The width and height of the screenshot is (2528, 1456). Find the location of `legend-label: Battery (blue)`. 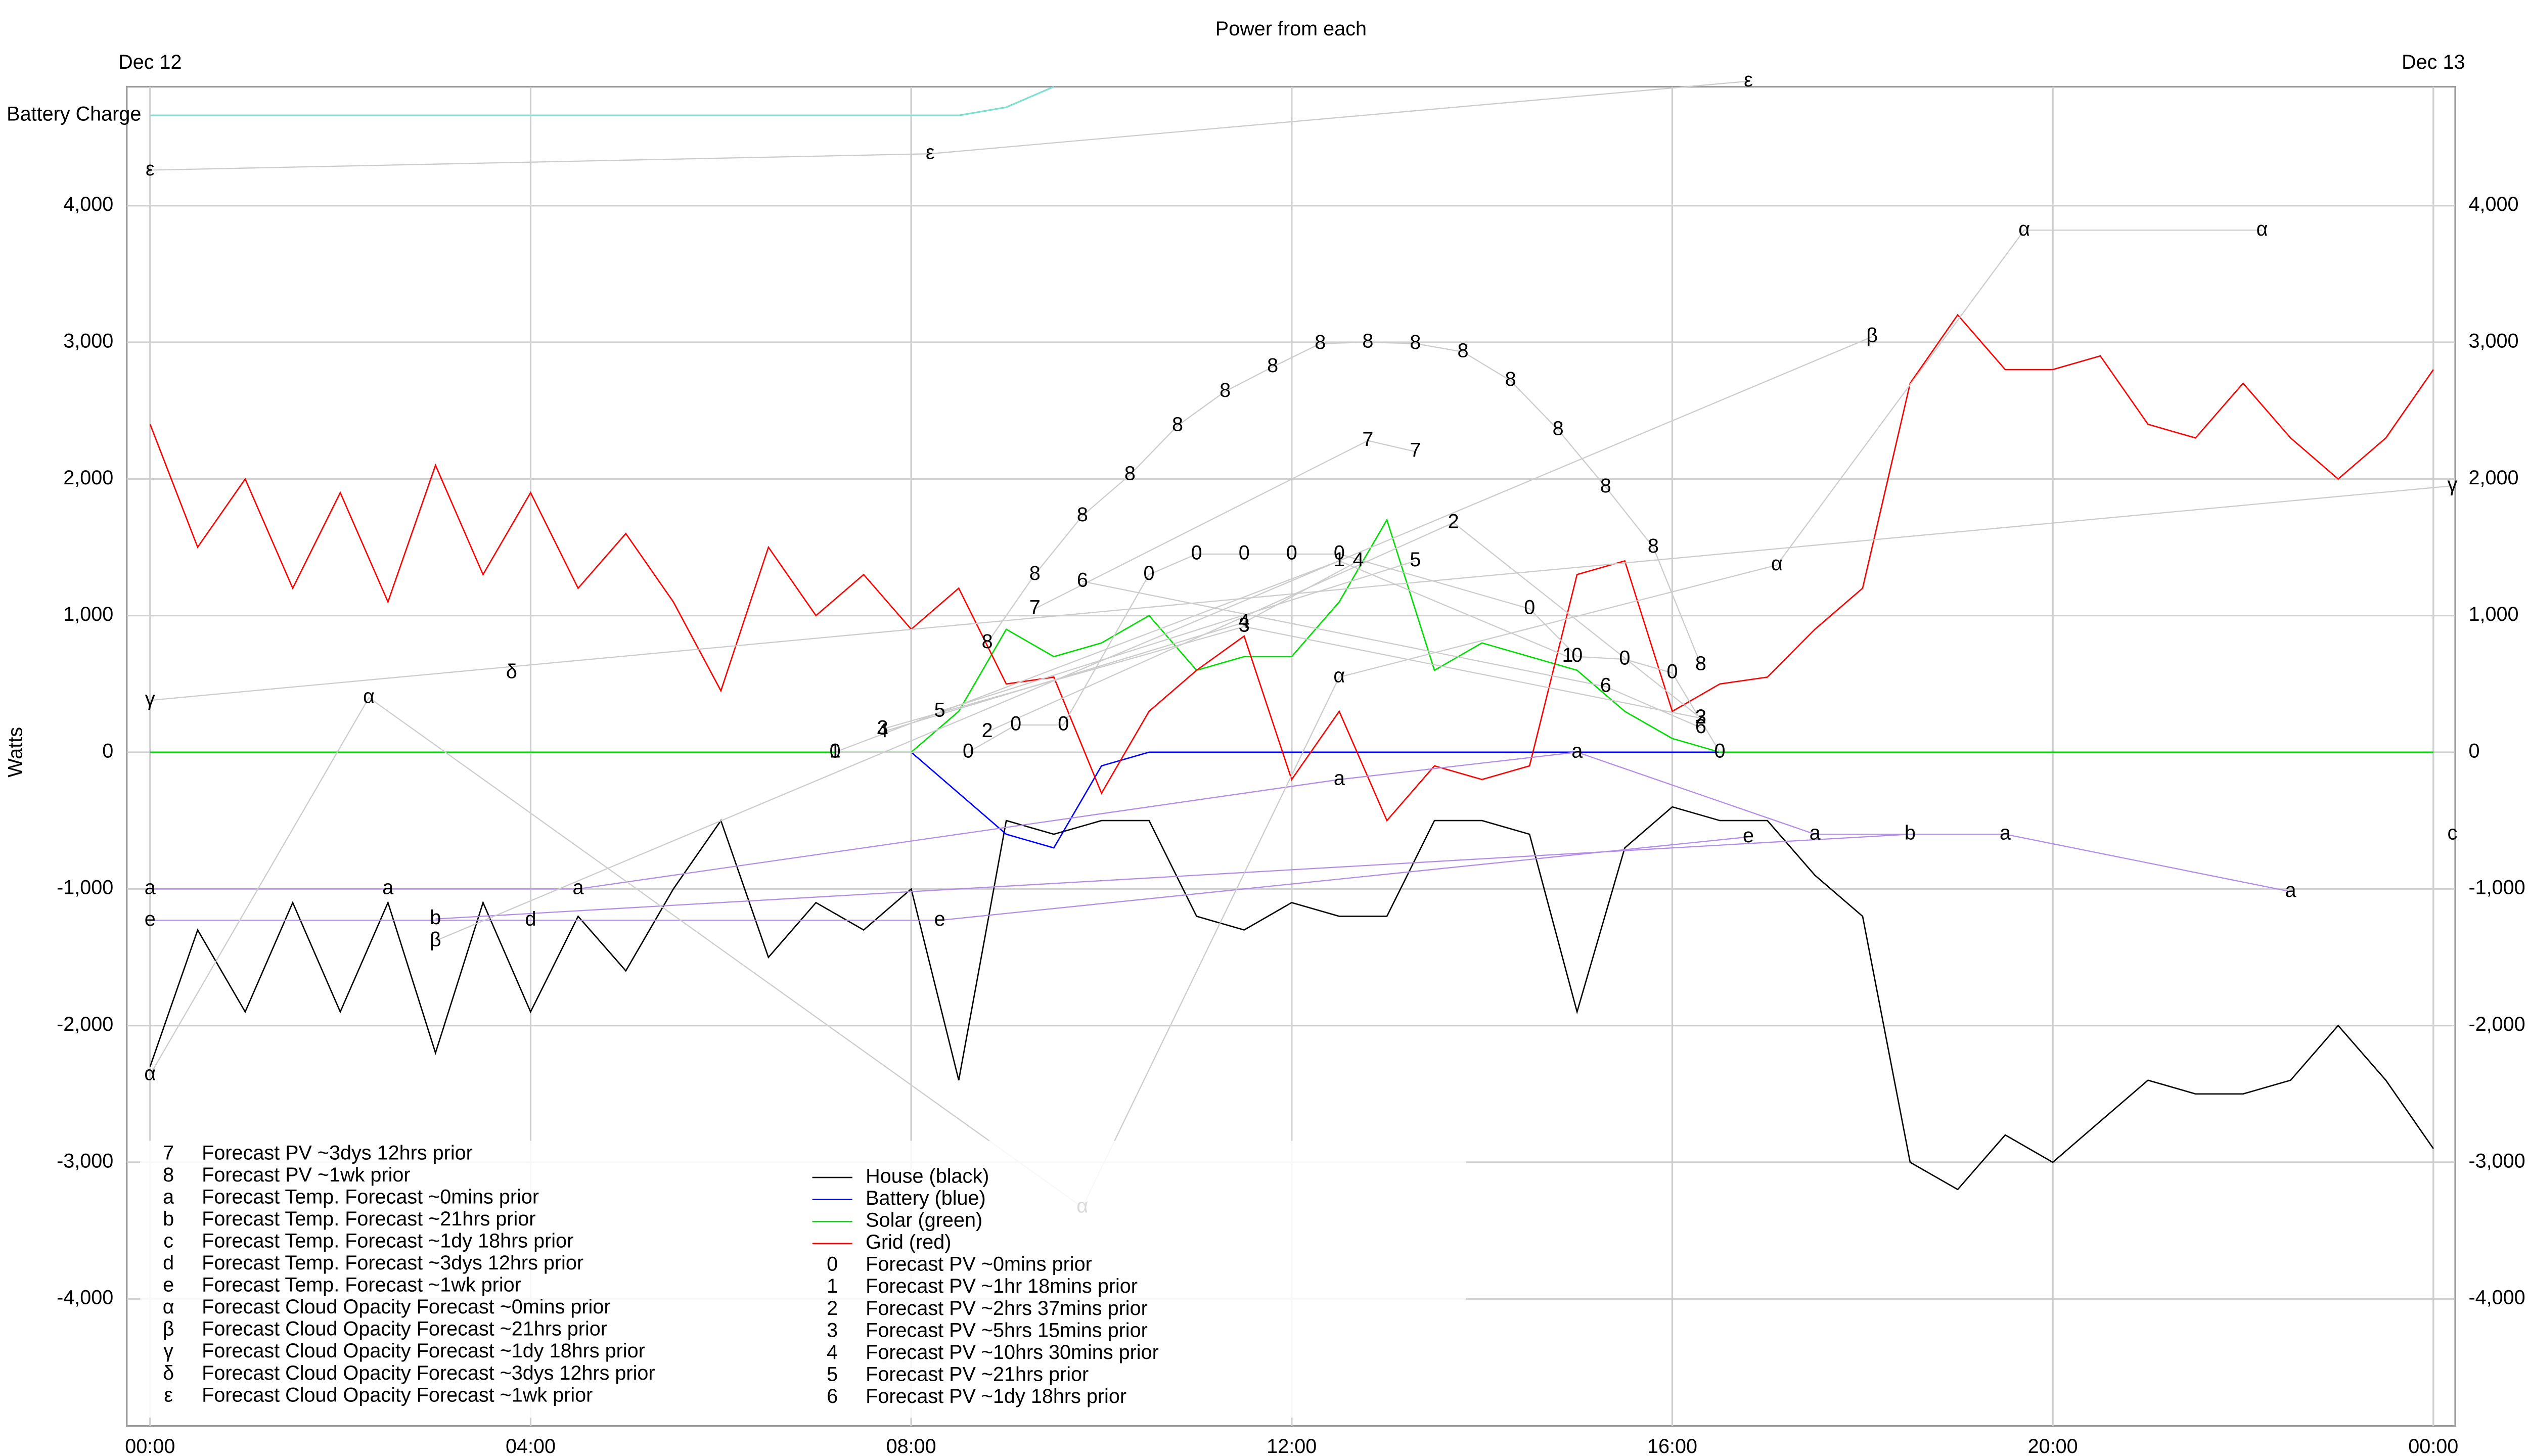

legend-label: Battery (blue) is located at coordinates (926, 1198).